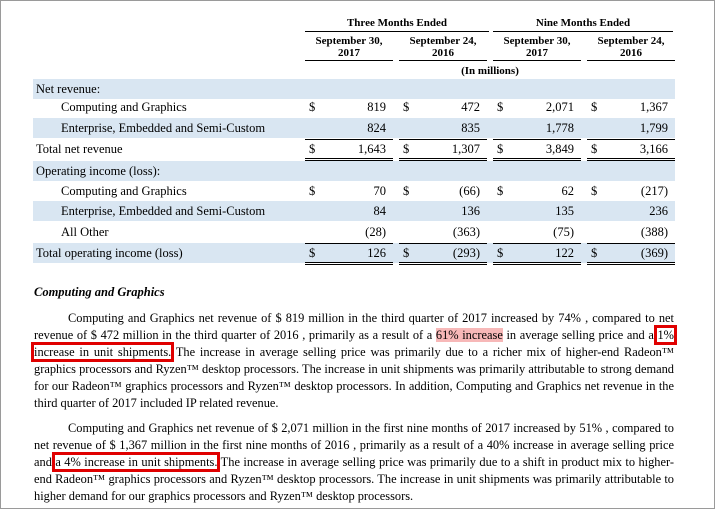 The image size is (715, 509). What do you see at coordinates (654, 191) in the screenshot?
I see `table-cell: (217)` at bounding box center [654, 191].